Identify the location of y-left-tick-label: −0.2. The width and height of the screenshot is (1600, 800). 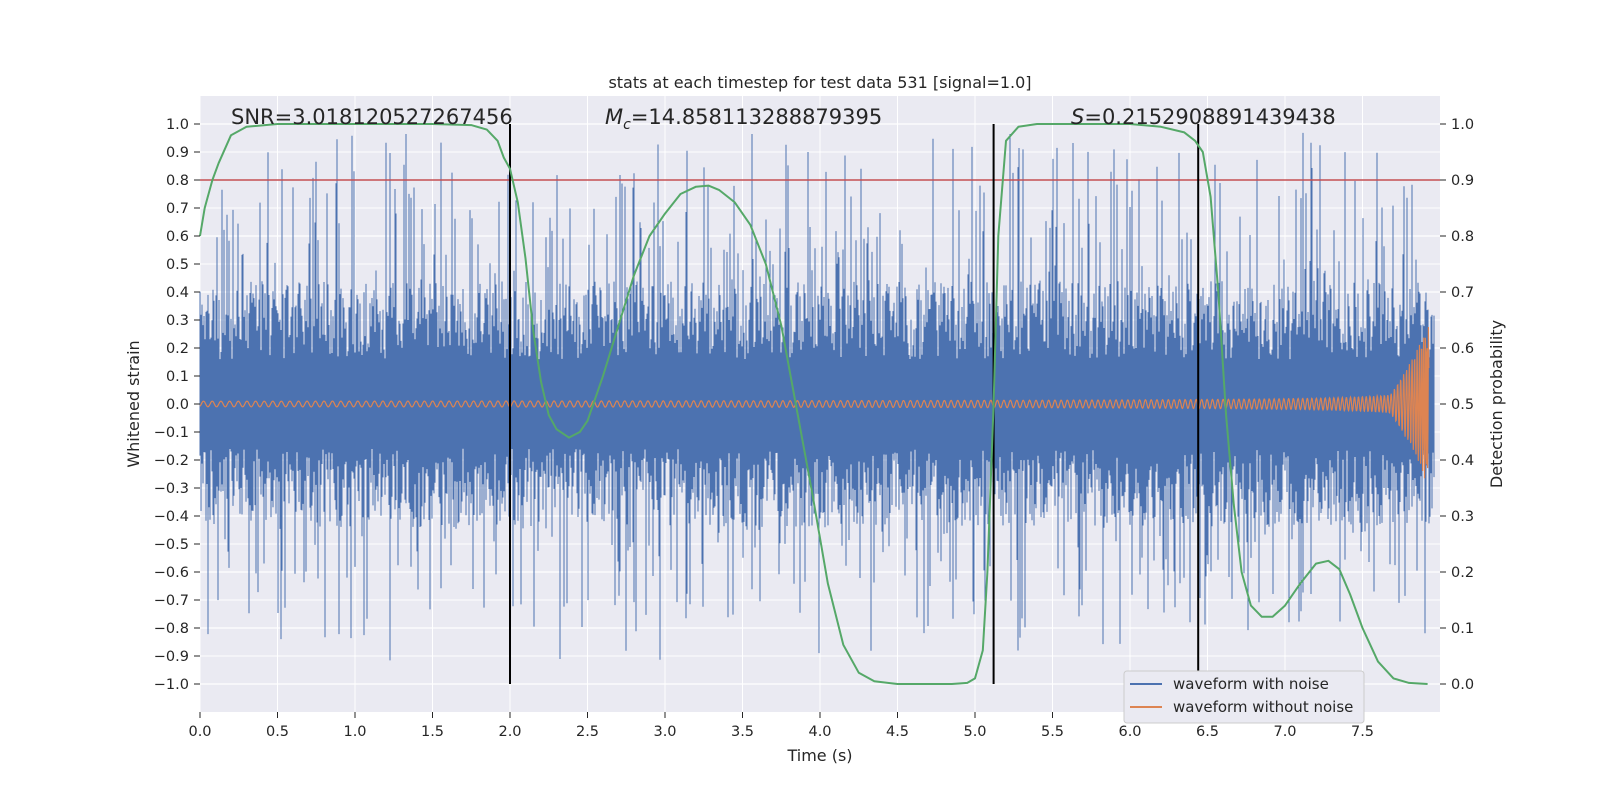
(171, 461).